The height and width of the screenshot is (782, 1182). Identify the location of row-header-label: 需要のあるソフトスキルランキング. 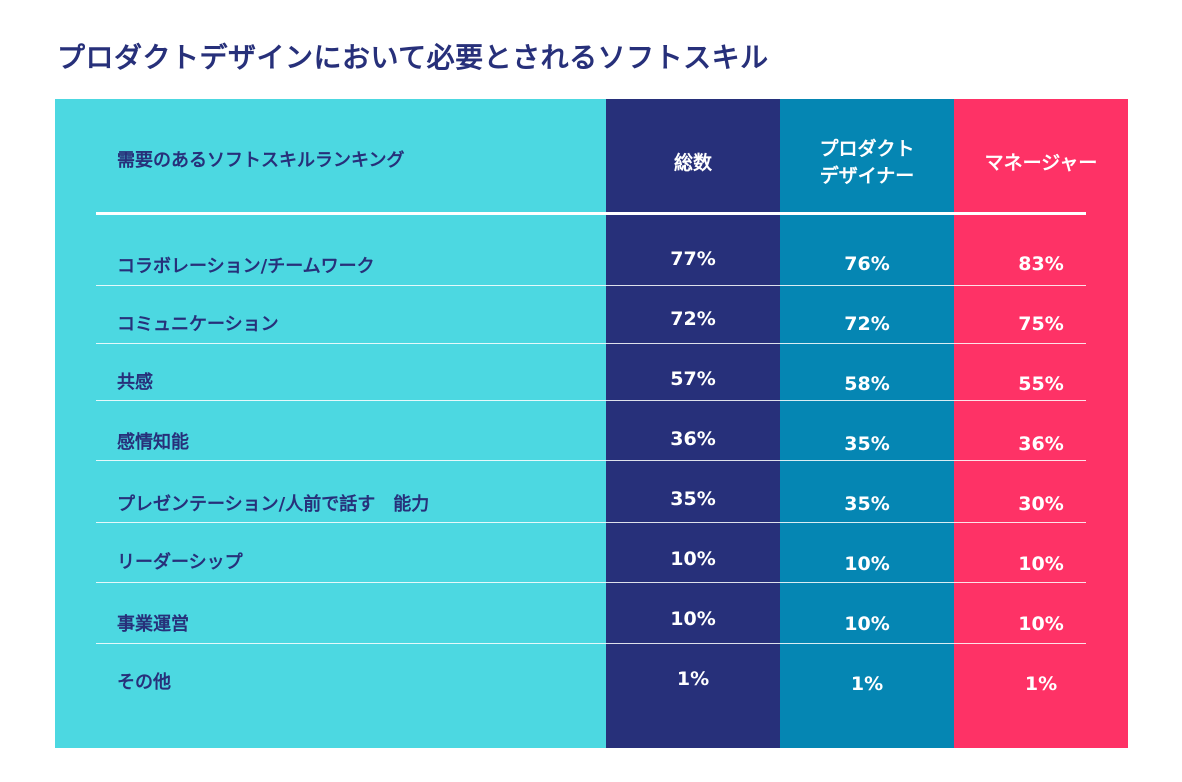
(261, 160).